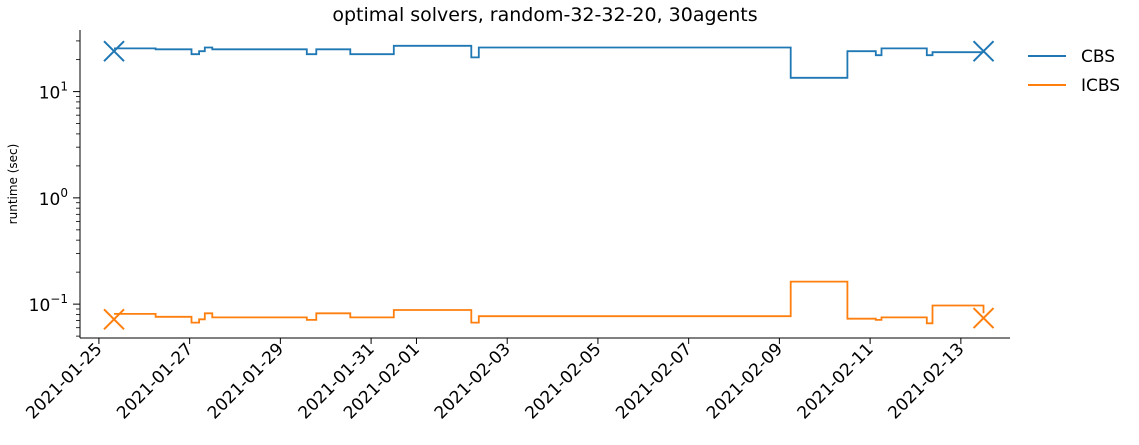 Image resolution: width=1139 pixels, height=445 pixels. I want to click on y-ticks: 10¹ 10⁰ 10⁻¹, so click(54, 188).